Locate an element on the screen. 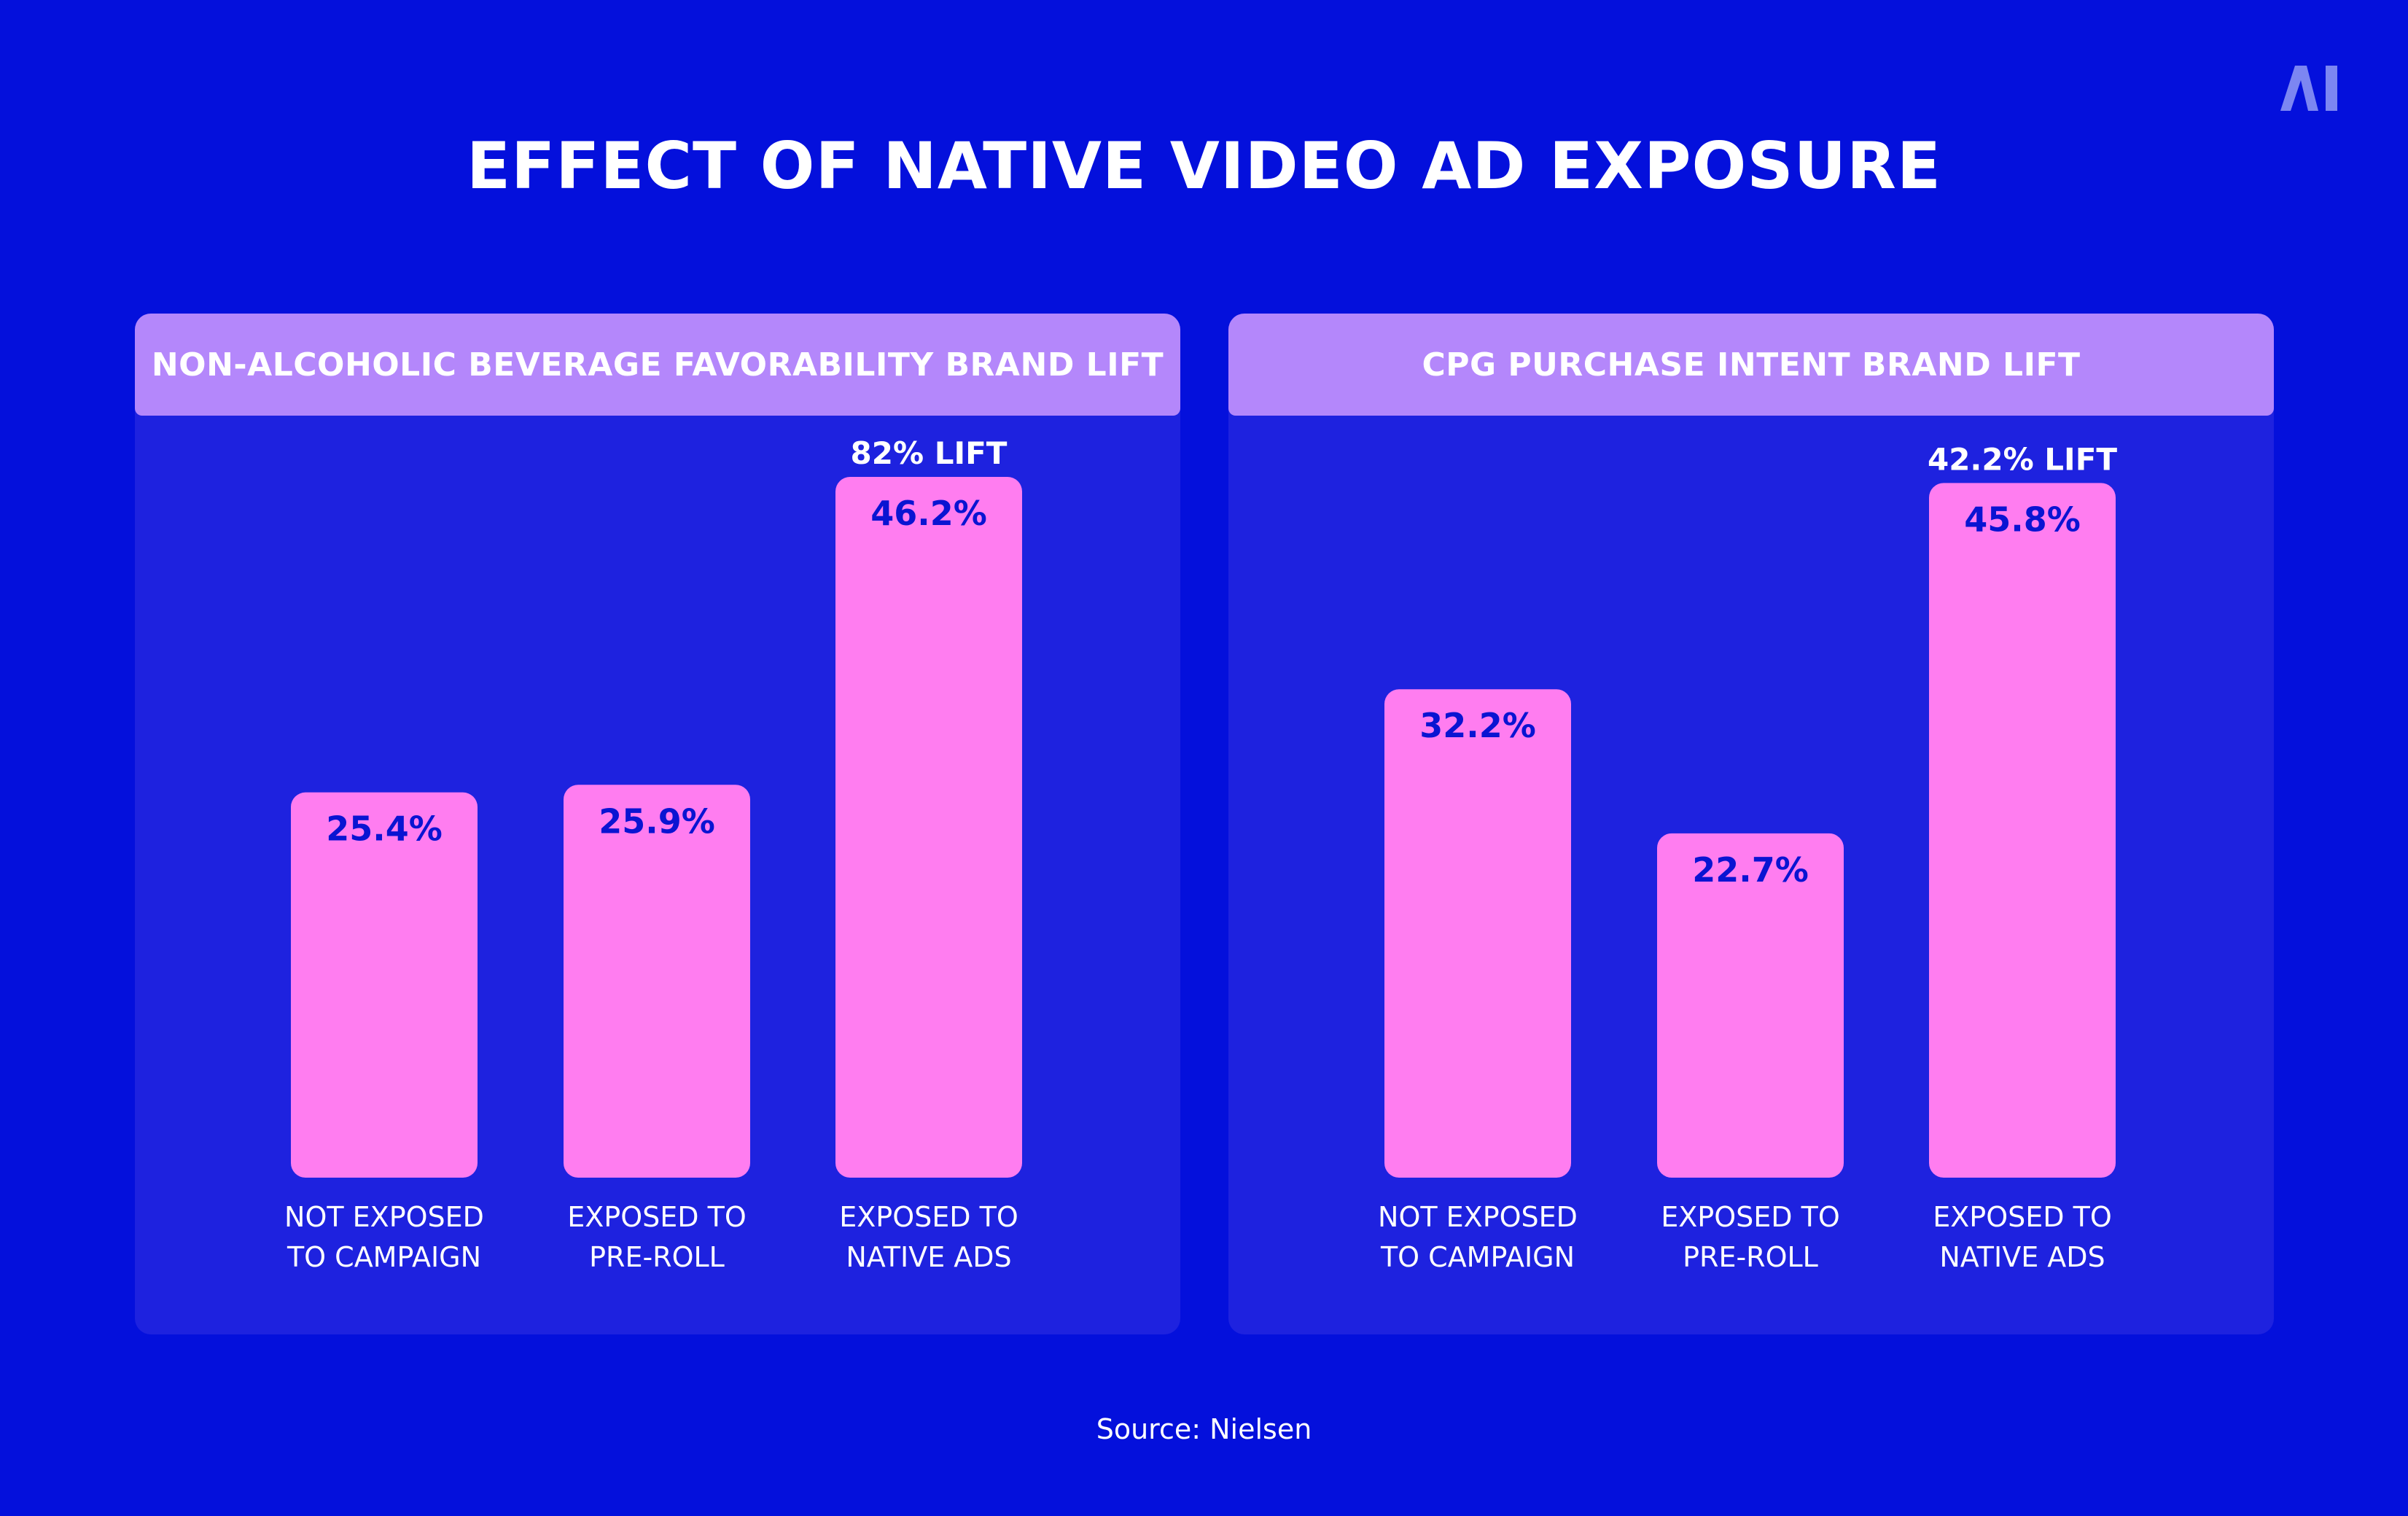 This screenshot has height=1516, width=2408. brand-logo-graphic is located at coordinates (2309, 88).